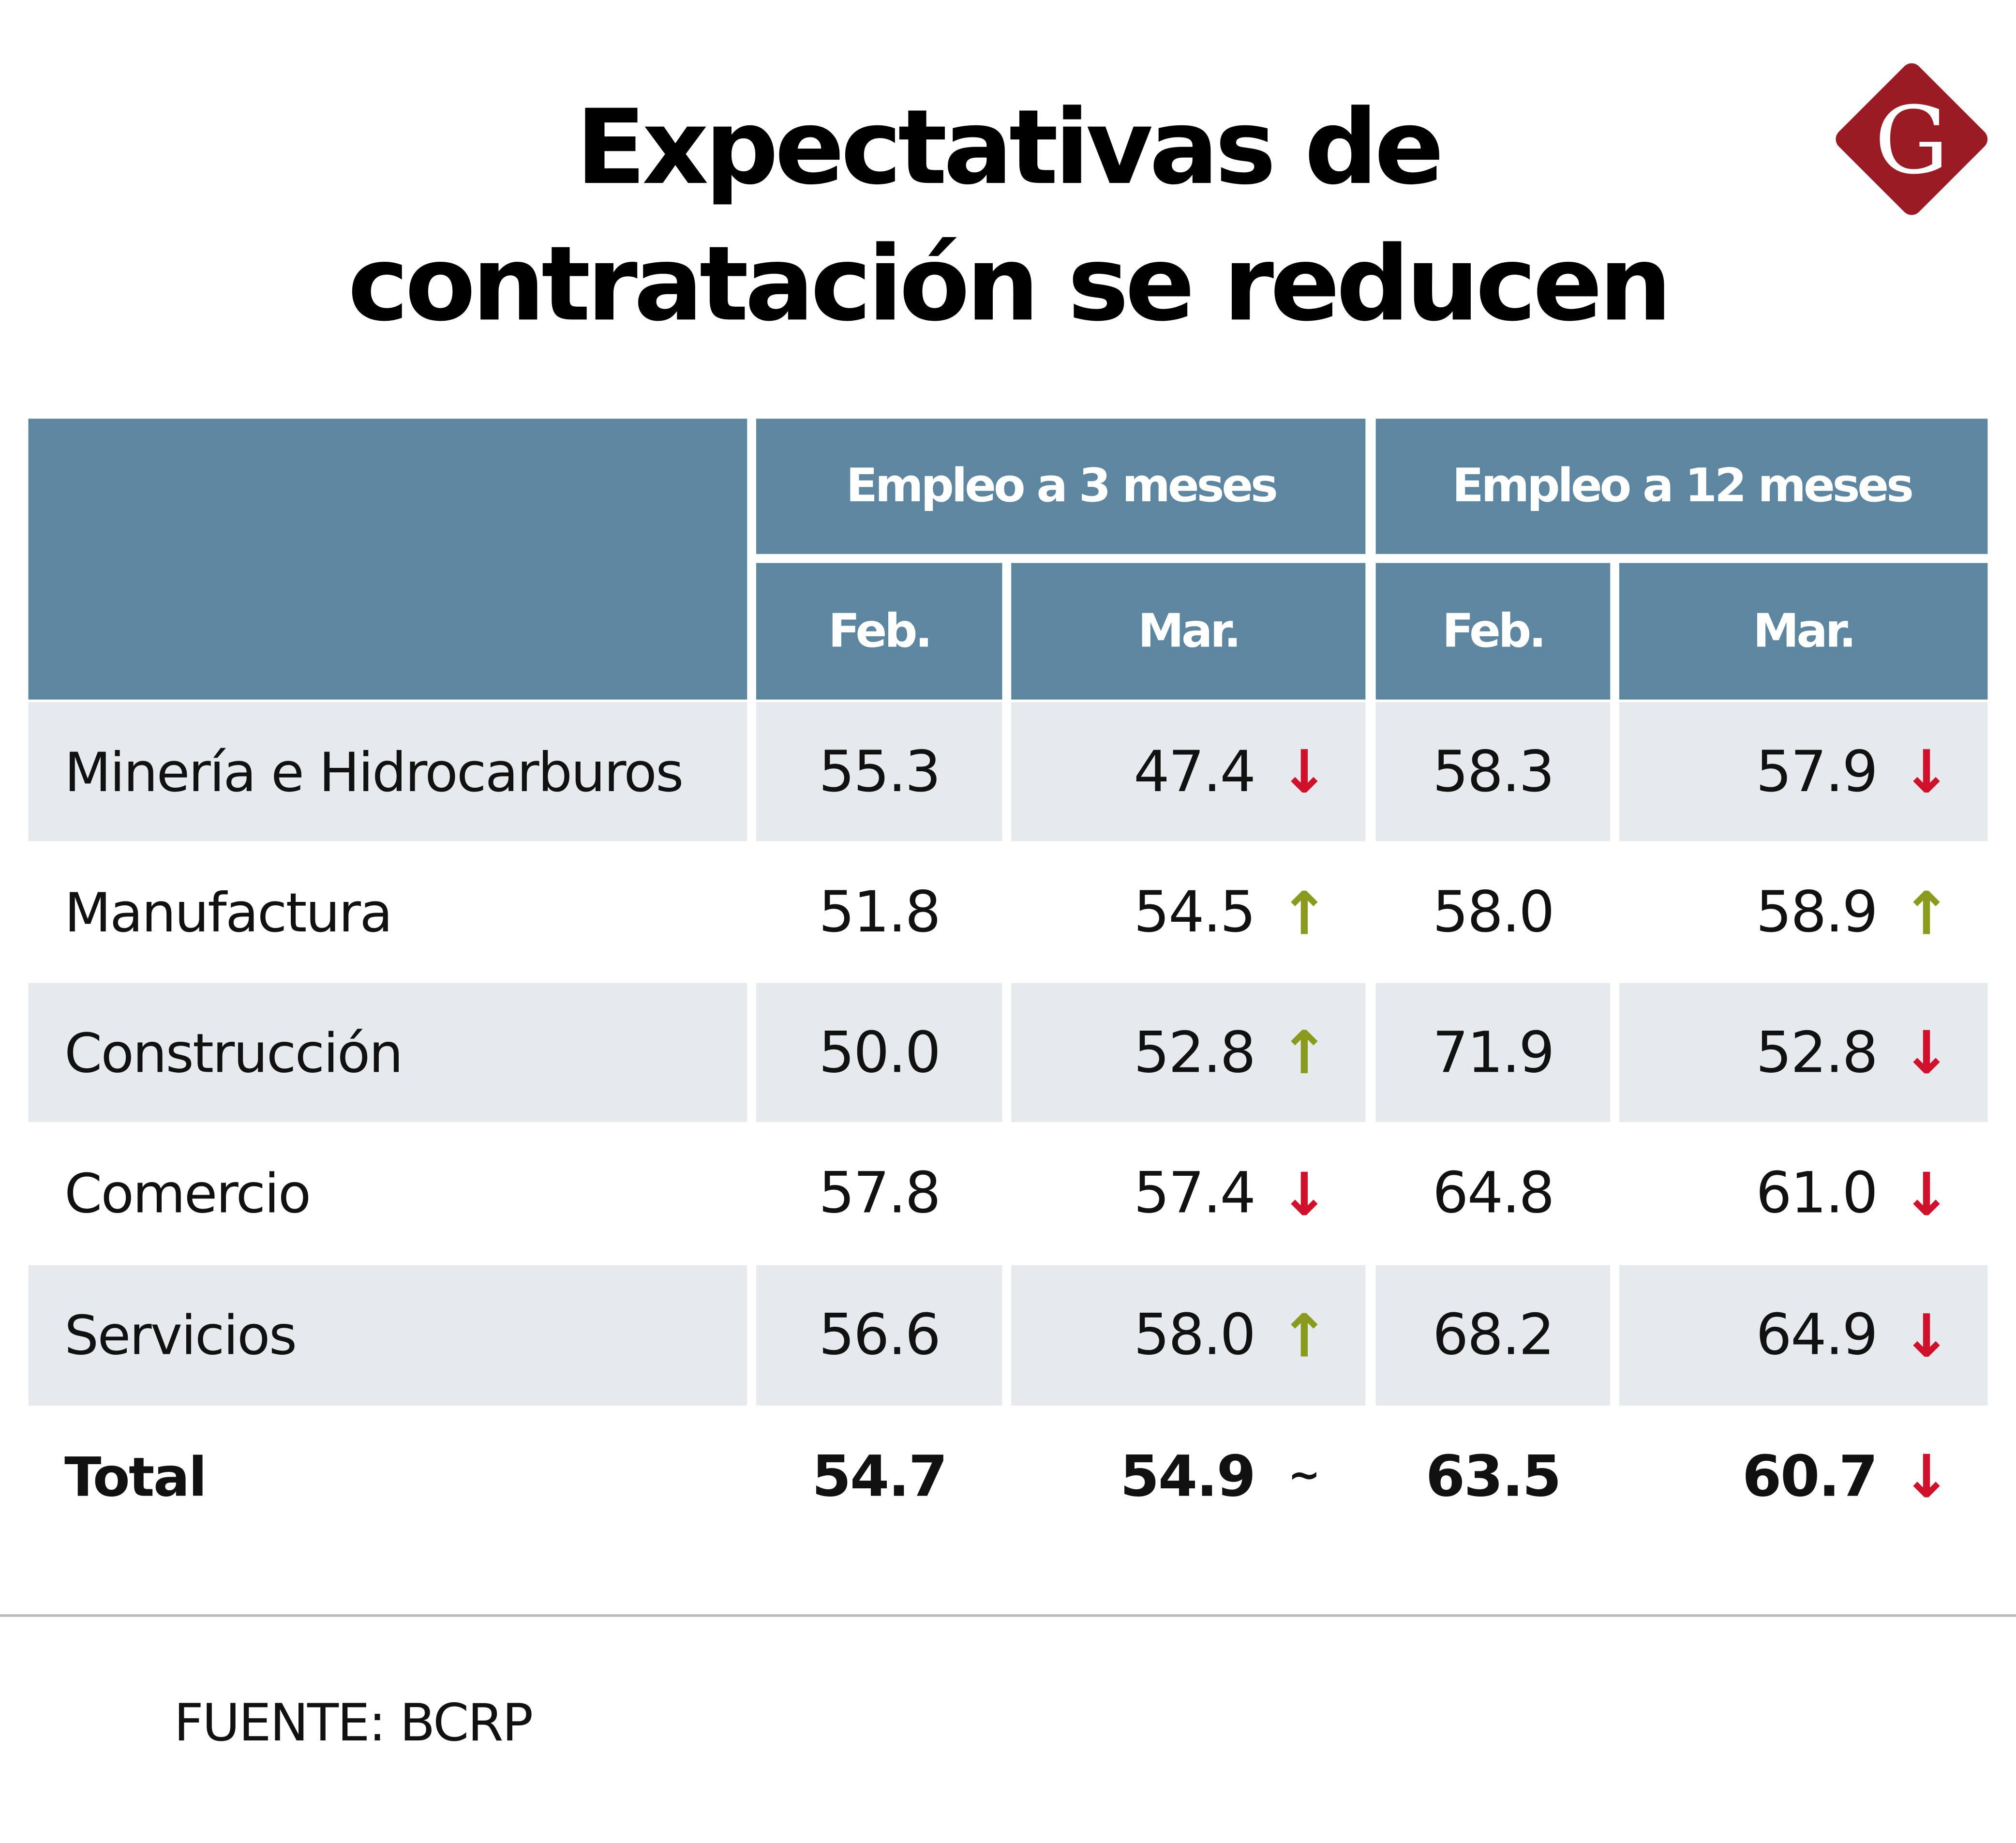  What do you see at coordinates (187, 1194) in the screenshot?
I see `row-label-text: Comercio` at bounding box center [187, 1194].